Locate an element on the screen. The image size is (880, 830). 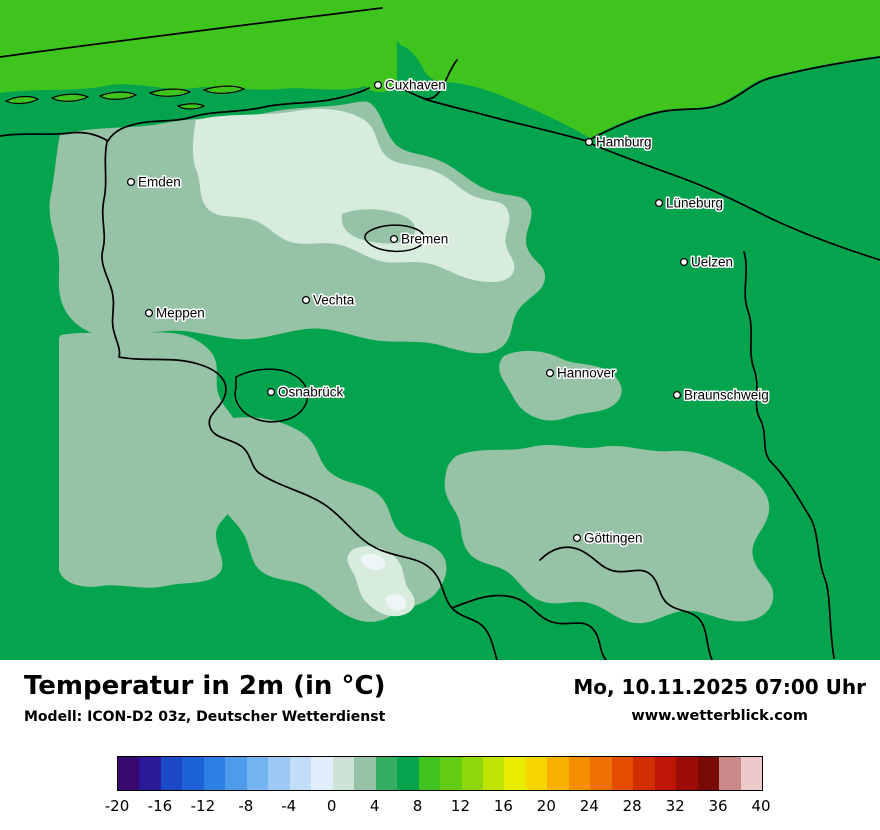
city-label: Uelzen is located at coordinates (712, 262).